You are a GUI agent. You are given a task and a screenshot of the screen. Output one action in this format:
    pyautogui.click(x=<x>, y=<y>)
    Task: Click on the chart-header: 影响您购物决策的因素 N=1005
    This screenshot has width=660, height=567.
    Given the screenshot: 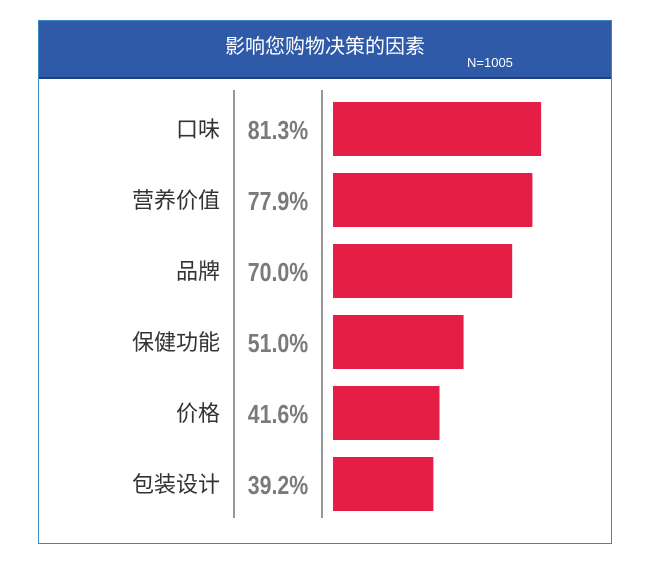 What is the action you would take?
    pyautogui.click(x=325, y=50)
    